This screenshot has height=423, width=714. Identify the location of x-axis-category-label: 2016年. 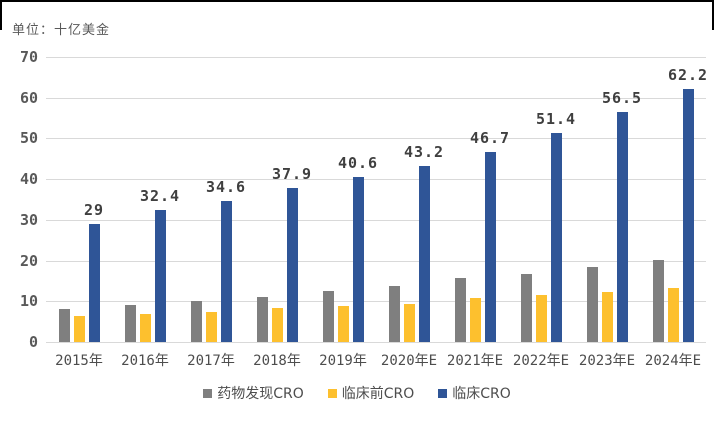
(145, 361).